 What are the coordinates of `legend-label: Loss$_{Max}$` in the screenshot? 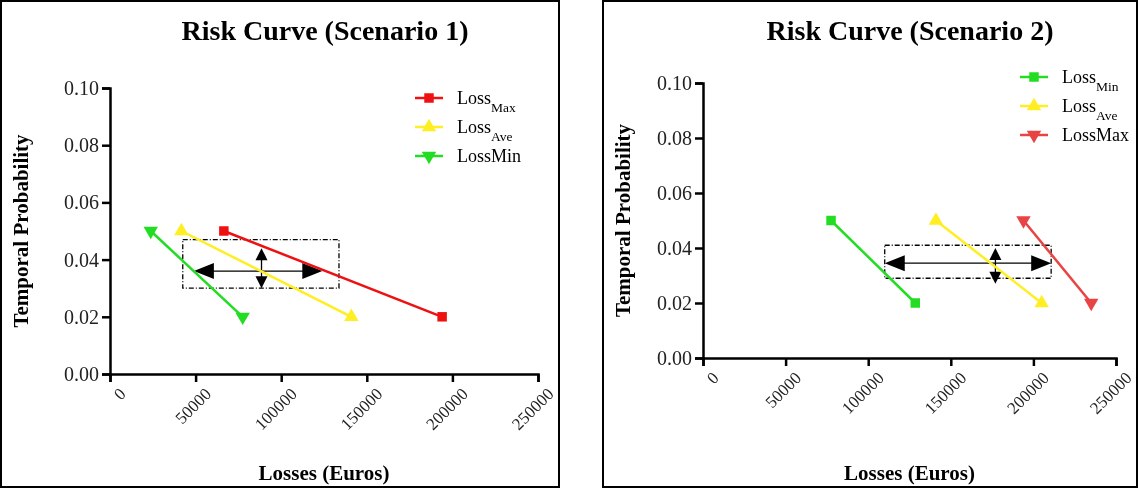 It's located at (487, 101).